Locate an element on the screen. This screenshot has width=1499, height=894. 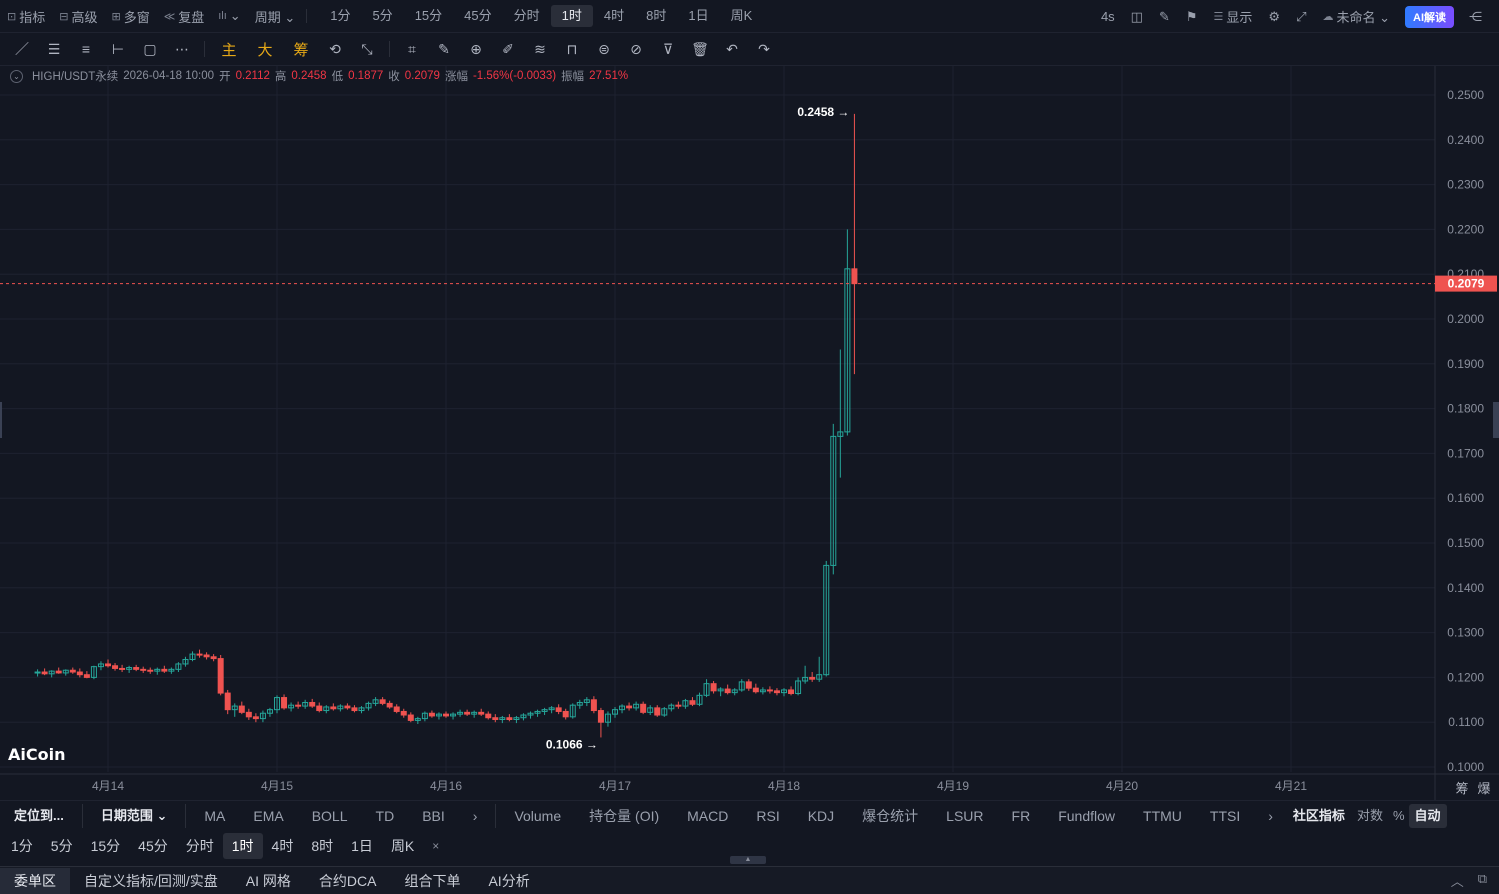
main-indicator-ema: EMA is located at coordinates (268, 816).